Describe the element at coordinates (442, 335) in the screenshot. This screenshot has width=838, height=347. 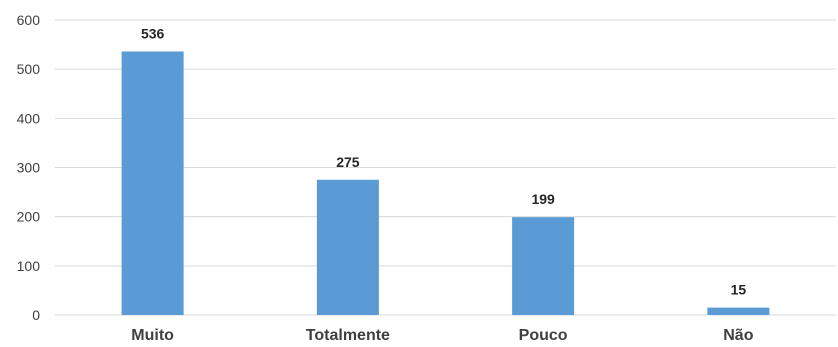
I see `x-axis-categories: Muito Totalmente Pouco Não` at that location.